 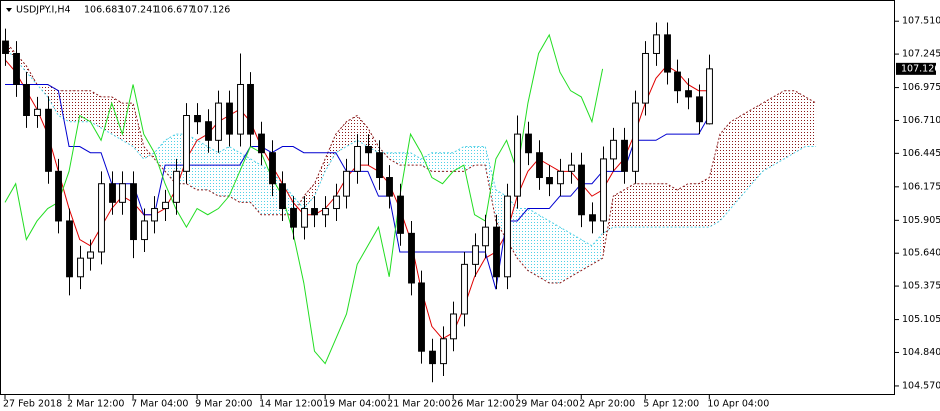 I want to click on header-arrow, so click(x=9, y=10).